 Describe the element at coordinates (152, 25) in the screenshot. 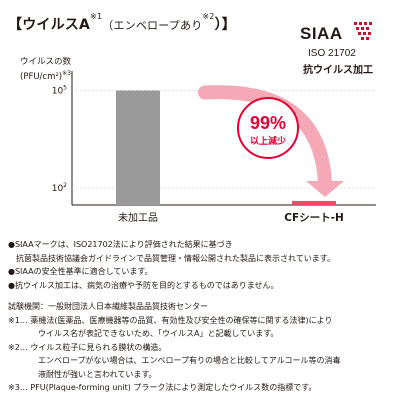

I see `title-paren-open: （エンベロープあり` at that location.